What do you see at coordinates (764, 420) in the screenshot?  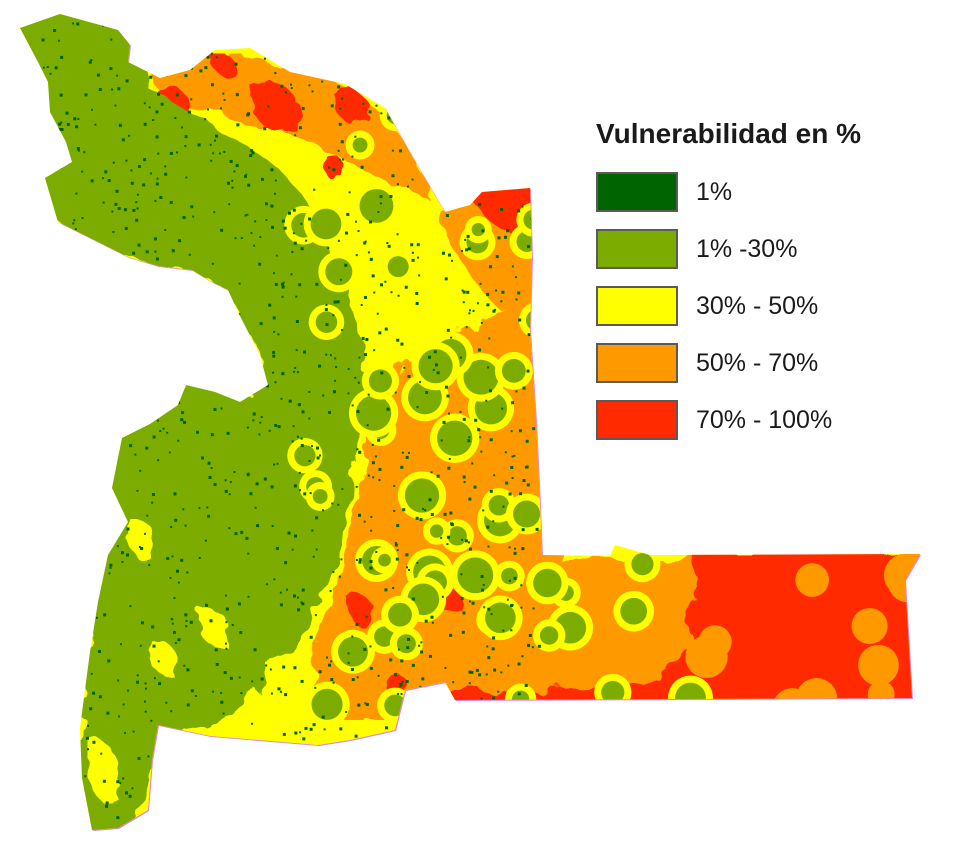 I see `legend-label: 70% - 100%` at bounding box center [764, 420].